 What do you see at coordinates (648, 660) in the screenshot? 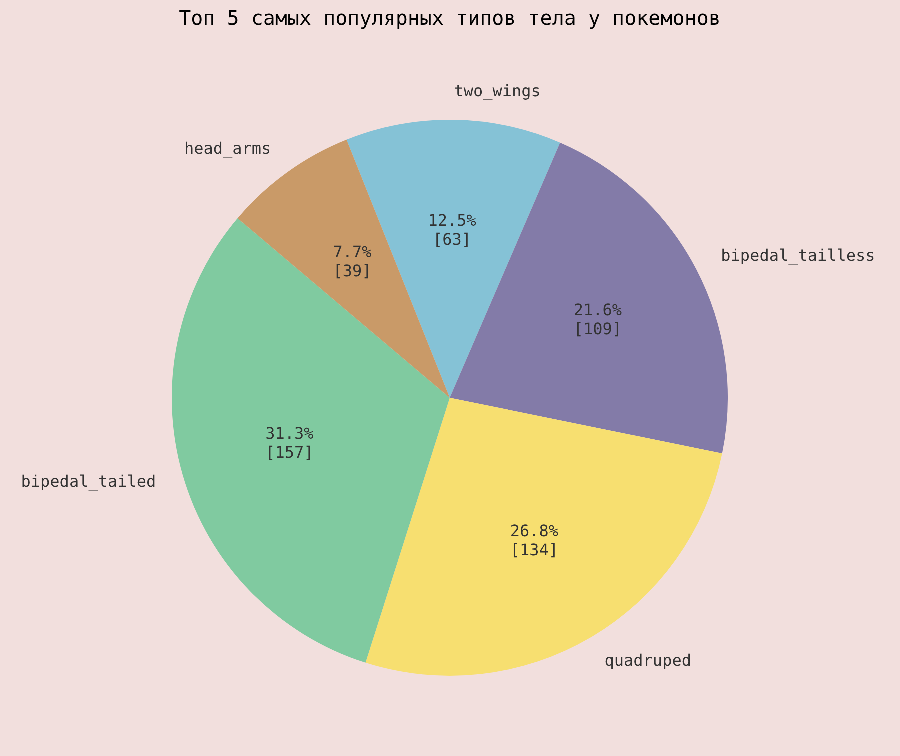
I see `slice-label: quadruped` at bounding box center [648, 660].